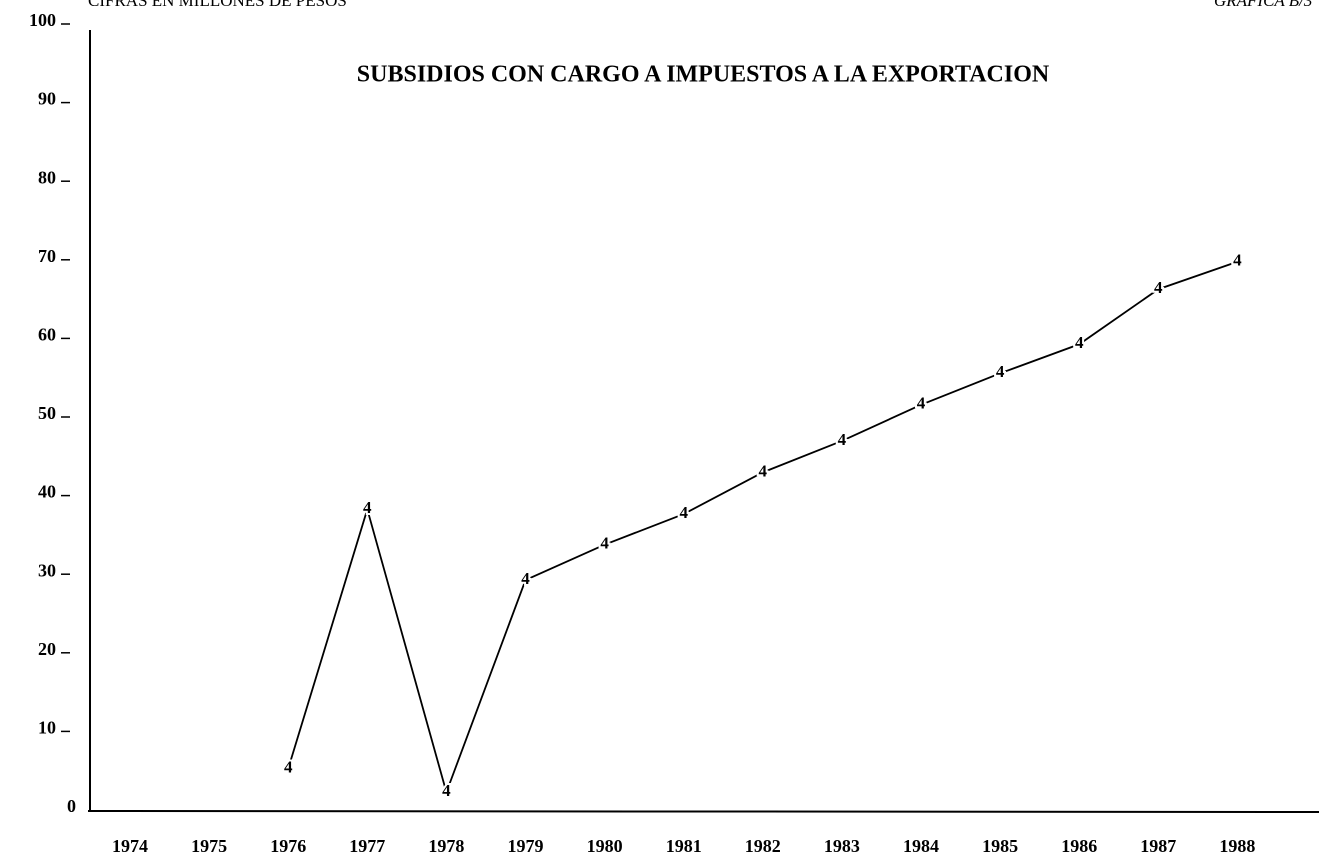 The height and width of the screenshot is (863, 1319). Describe the element at coordinates (288, 846) in the screenshot. I see `x-tick-label: 1976` at that location.